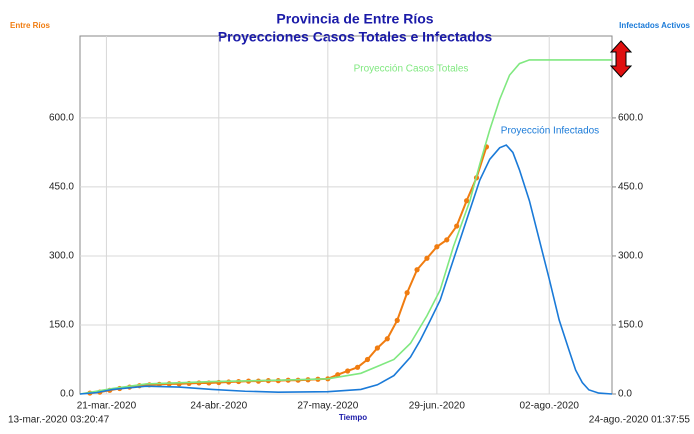  Describe the element at coordinates (411, 69) in the screenshot. I see `legend-label: Proyección Casos Totales` at that location.